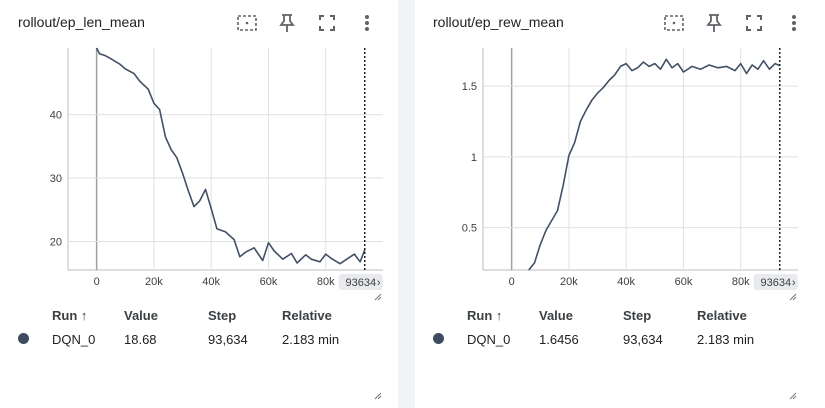 The width and height of the screenshot is (825, 408). What do you see at coordinates (56, 116) in the screenshot?
I see `y-tick-label: 40` at bounding box center [56, 116].